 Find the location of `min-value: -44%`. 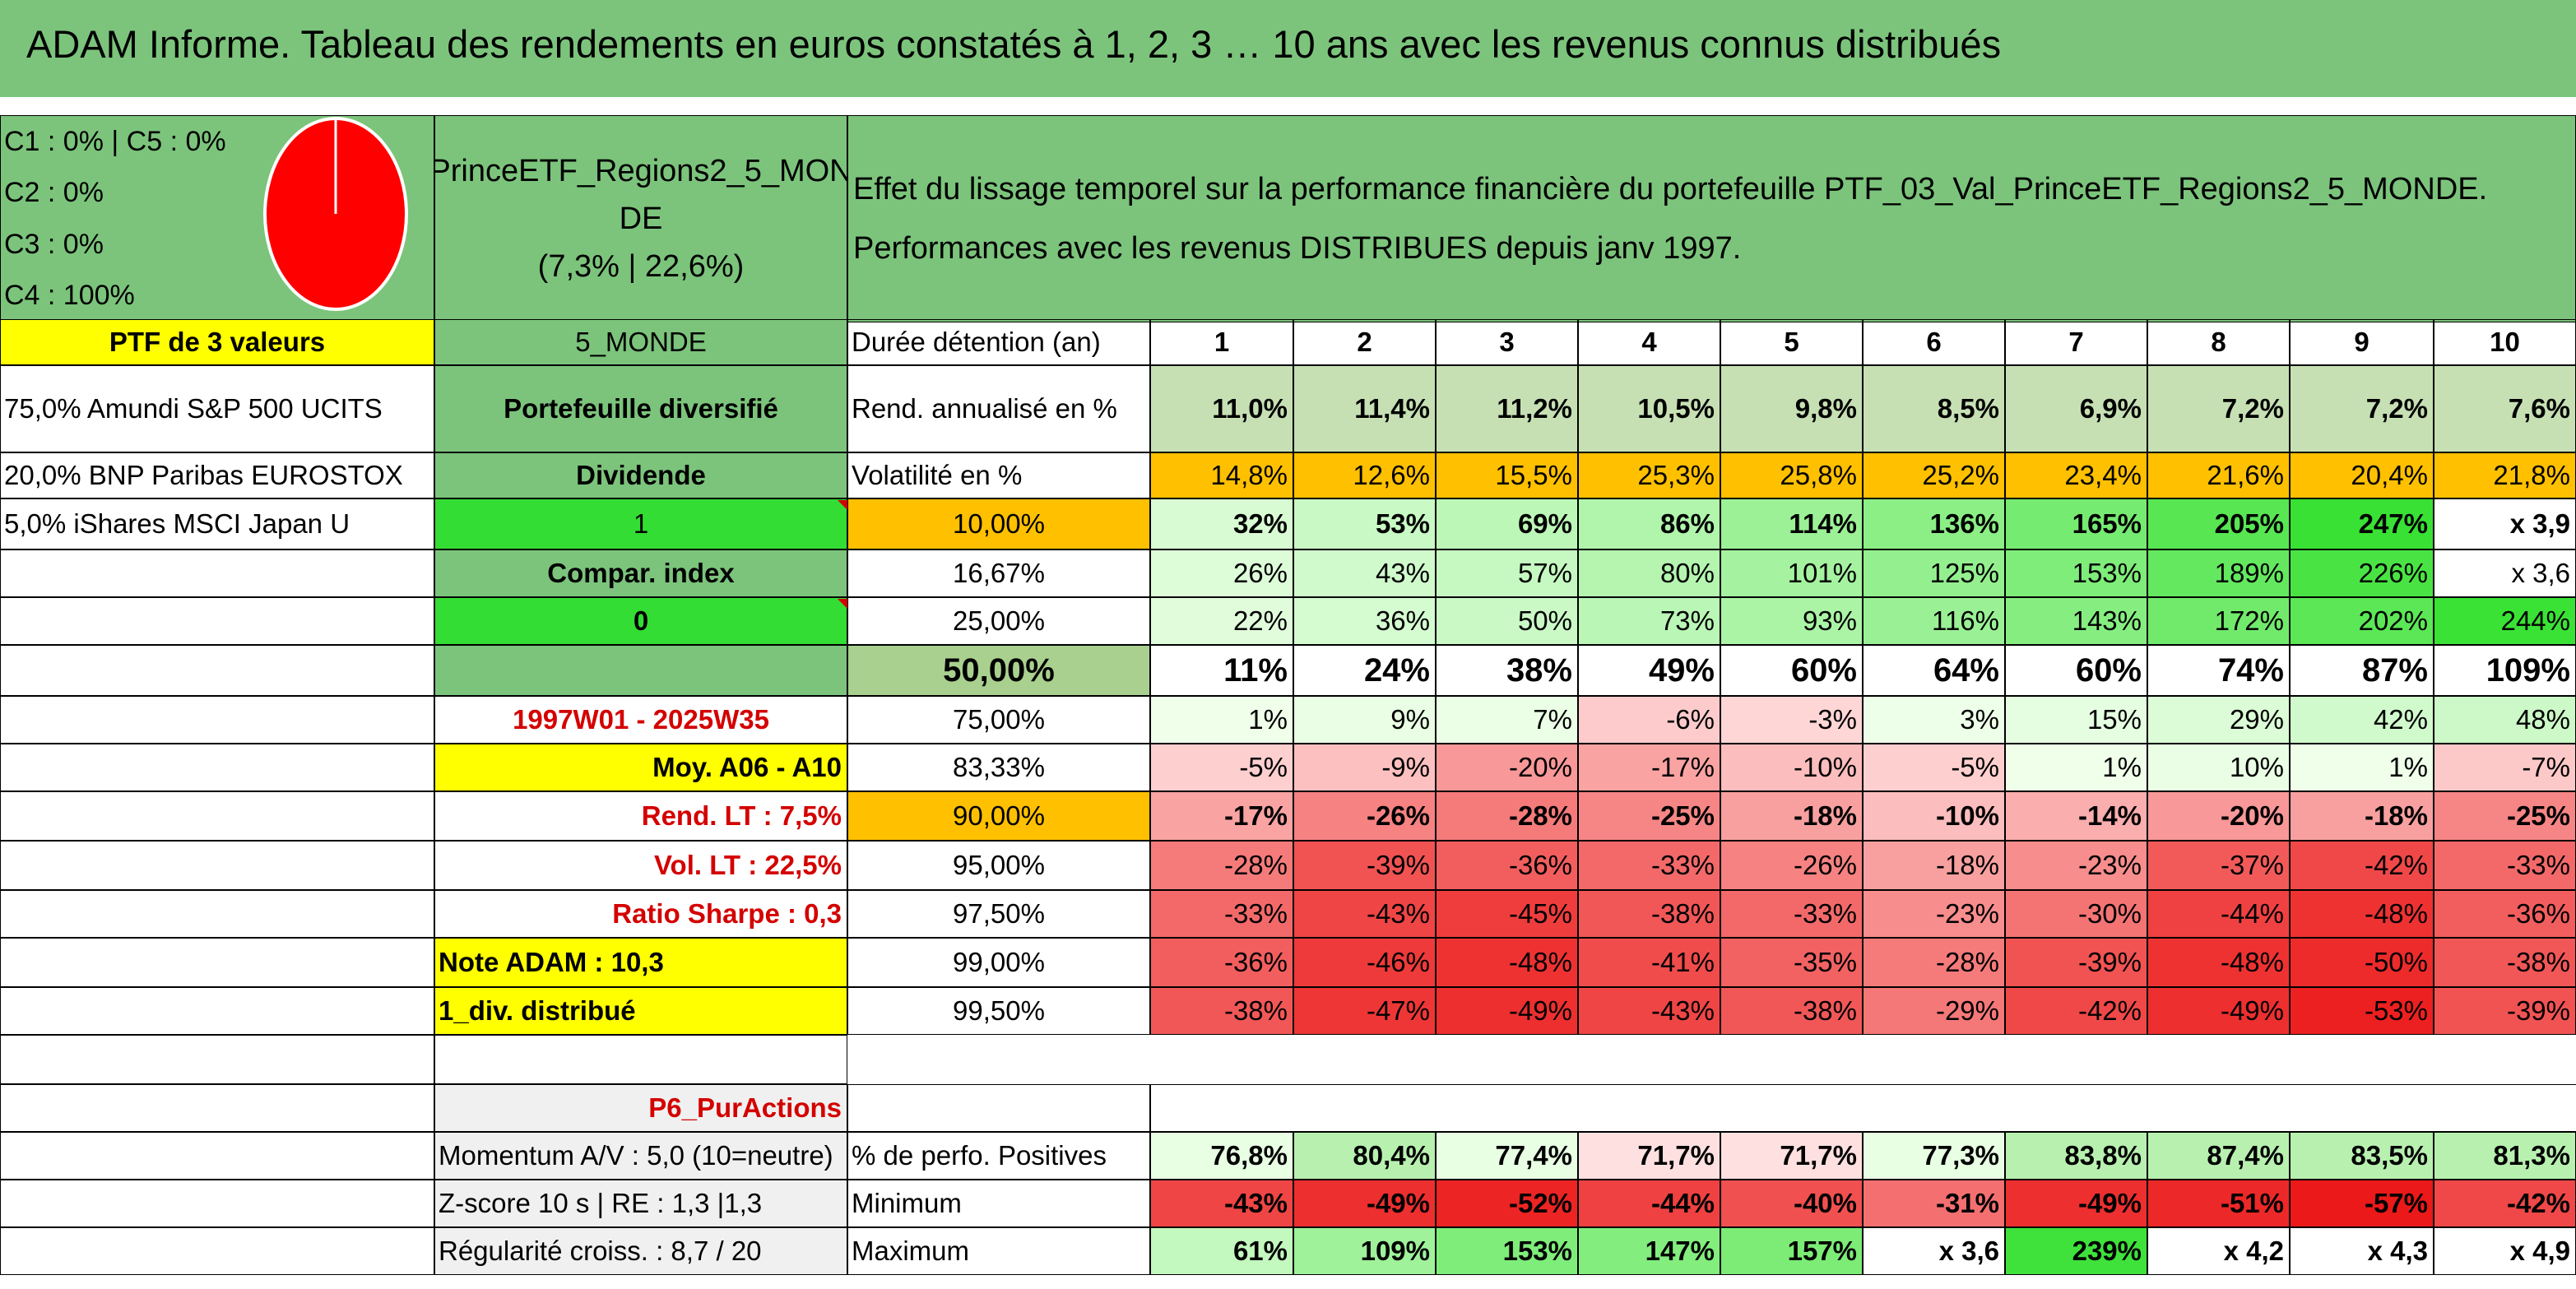

min-value: -44% is located at coordinates (1649, 1203).